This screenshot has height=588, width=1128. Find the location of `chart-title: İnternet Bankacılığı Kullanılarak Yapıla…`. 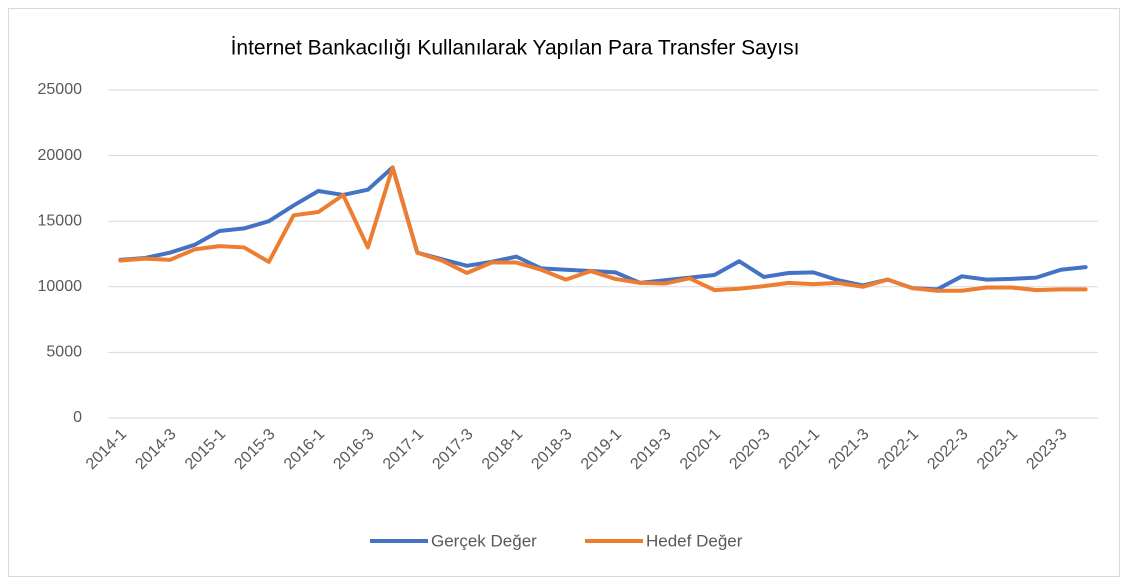

chart-title: İnternet Bankacılığı Kullanılarak Yapıla… is located at coordinates (515, 48).